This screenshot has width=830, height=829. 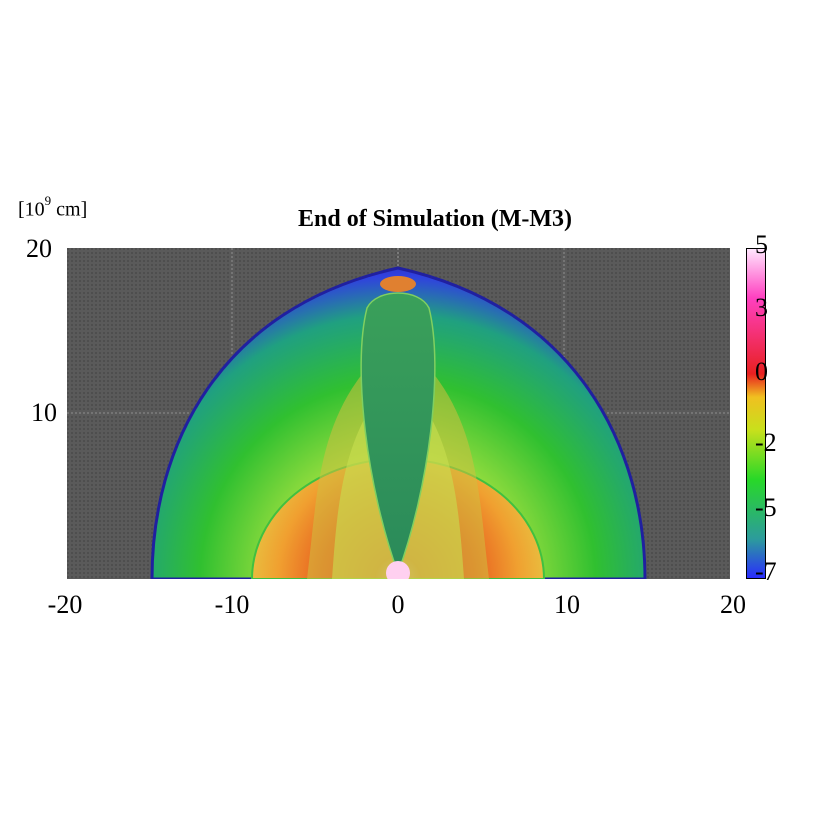 What do you see at coordinates (39, 248) in the screenshot?
I see `y-tick-label: 20` at bounding box center [39, 248].